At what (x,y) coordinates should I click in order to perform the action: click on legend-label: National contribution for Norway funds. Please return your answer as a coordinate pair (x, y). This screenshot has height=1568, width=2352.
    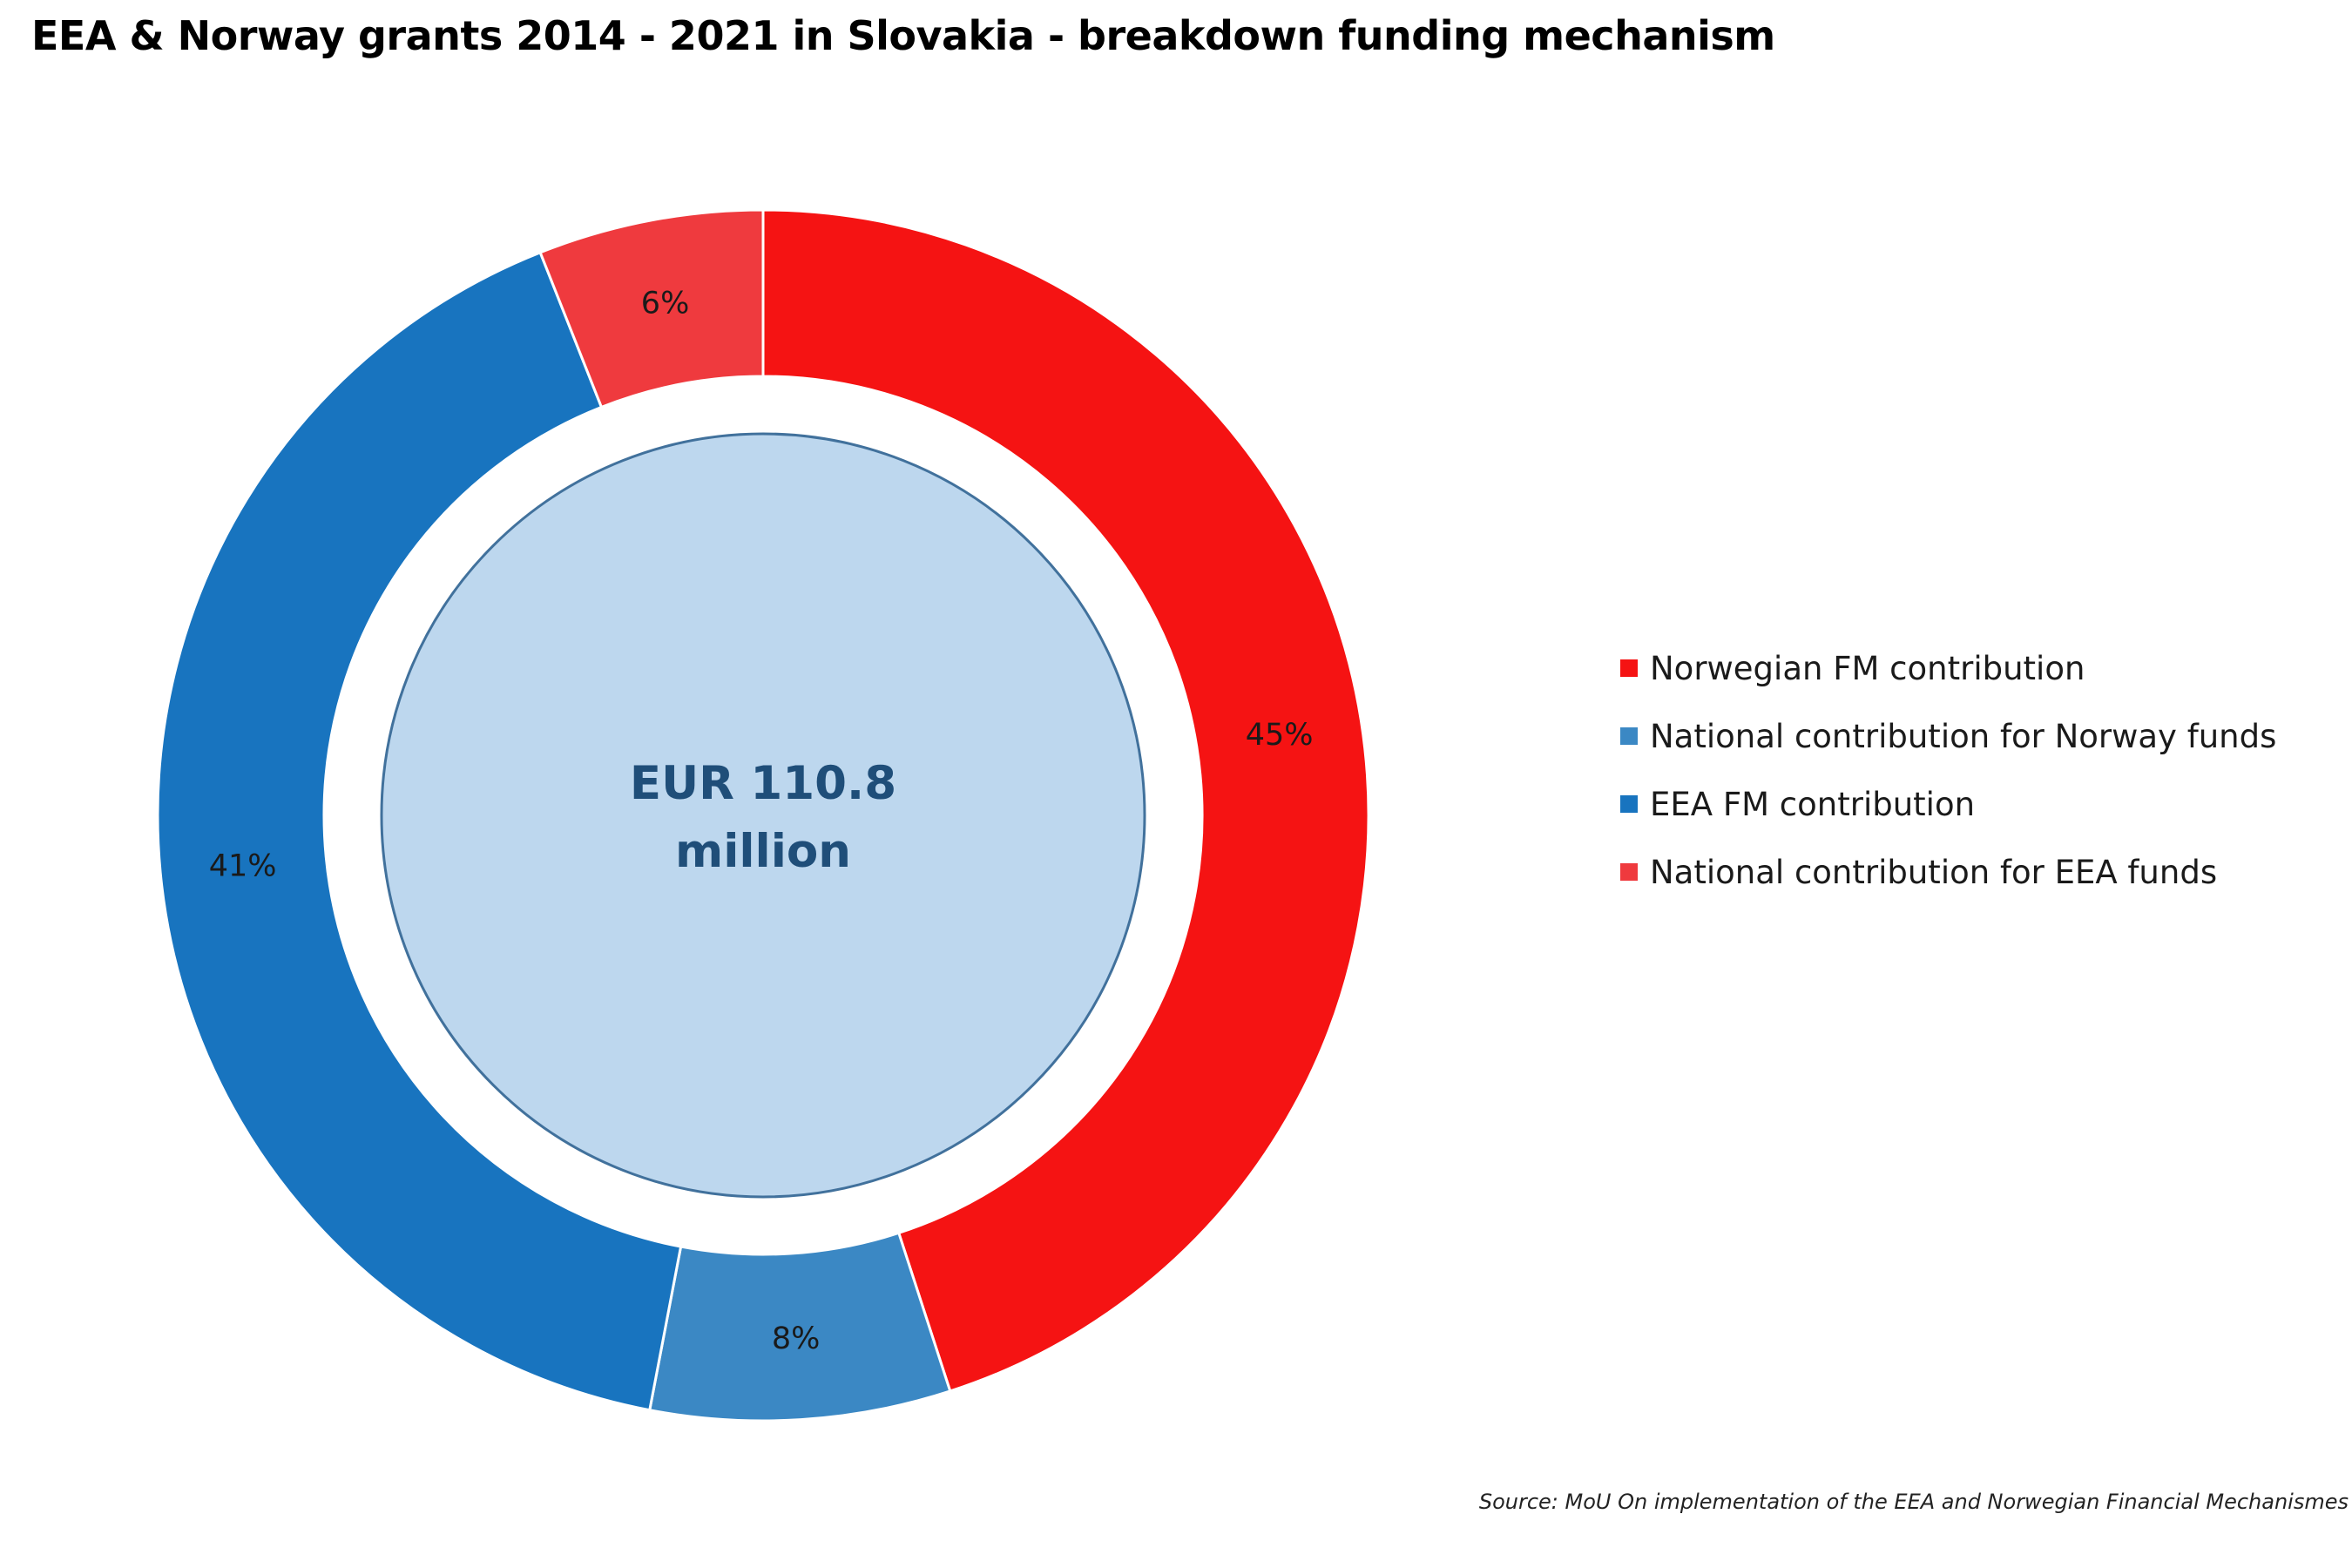
    Looking at the image, I should click on (1963, 736).